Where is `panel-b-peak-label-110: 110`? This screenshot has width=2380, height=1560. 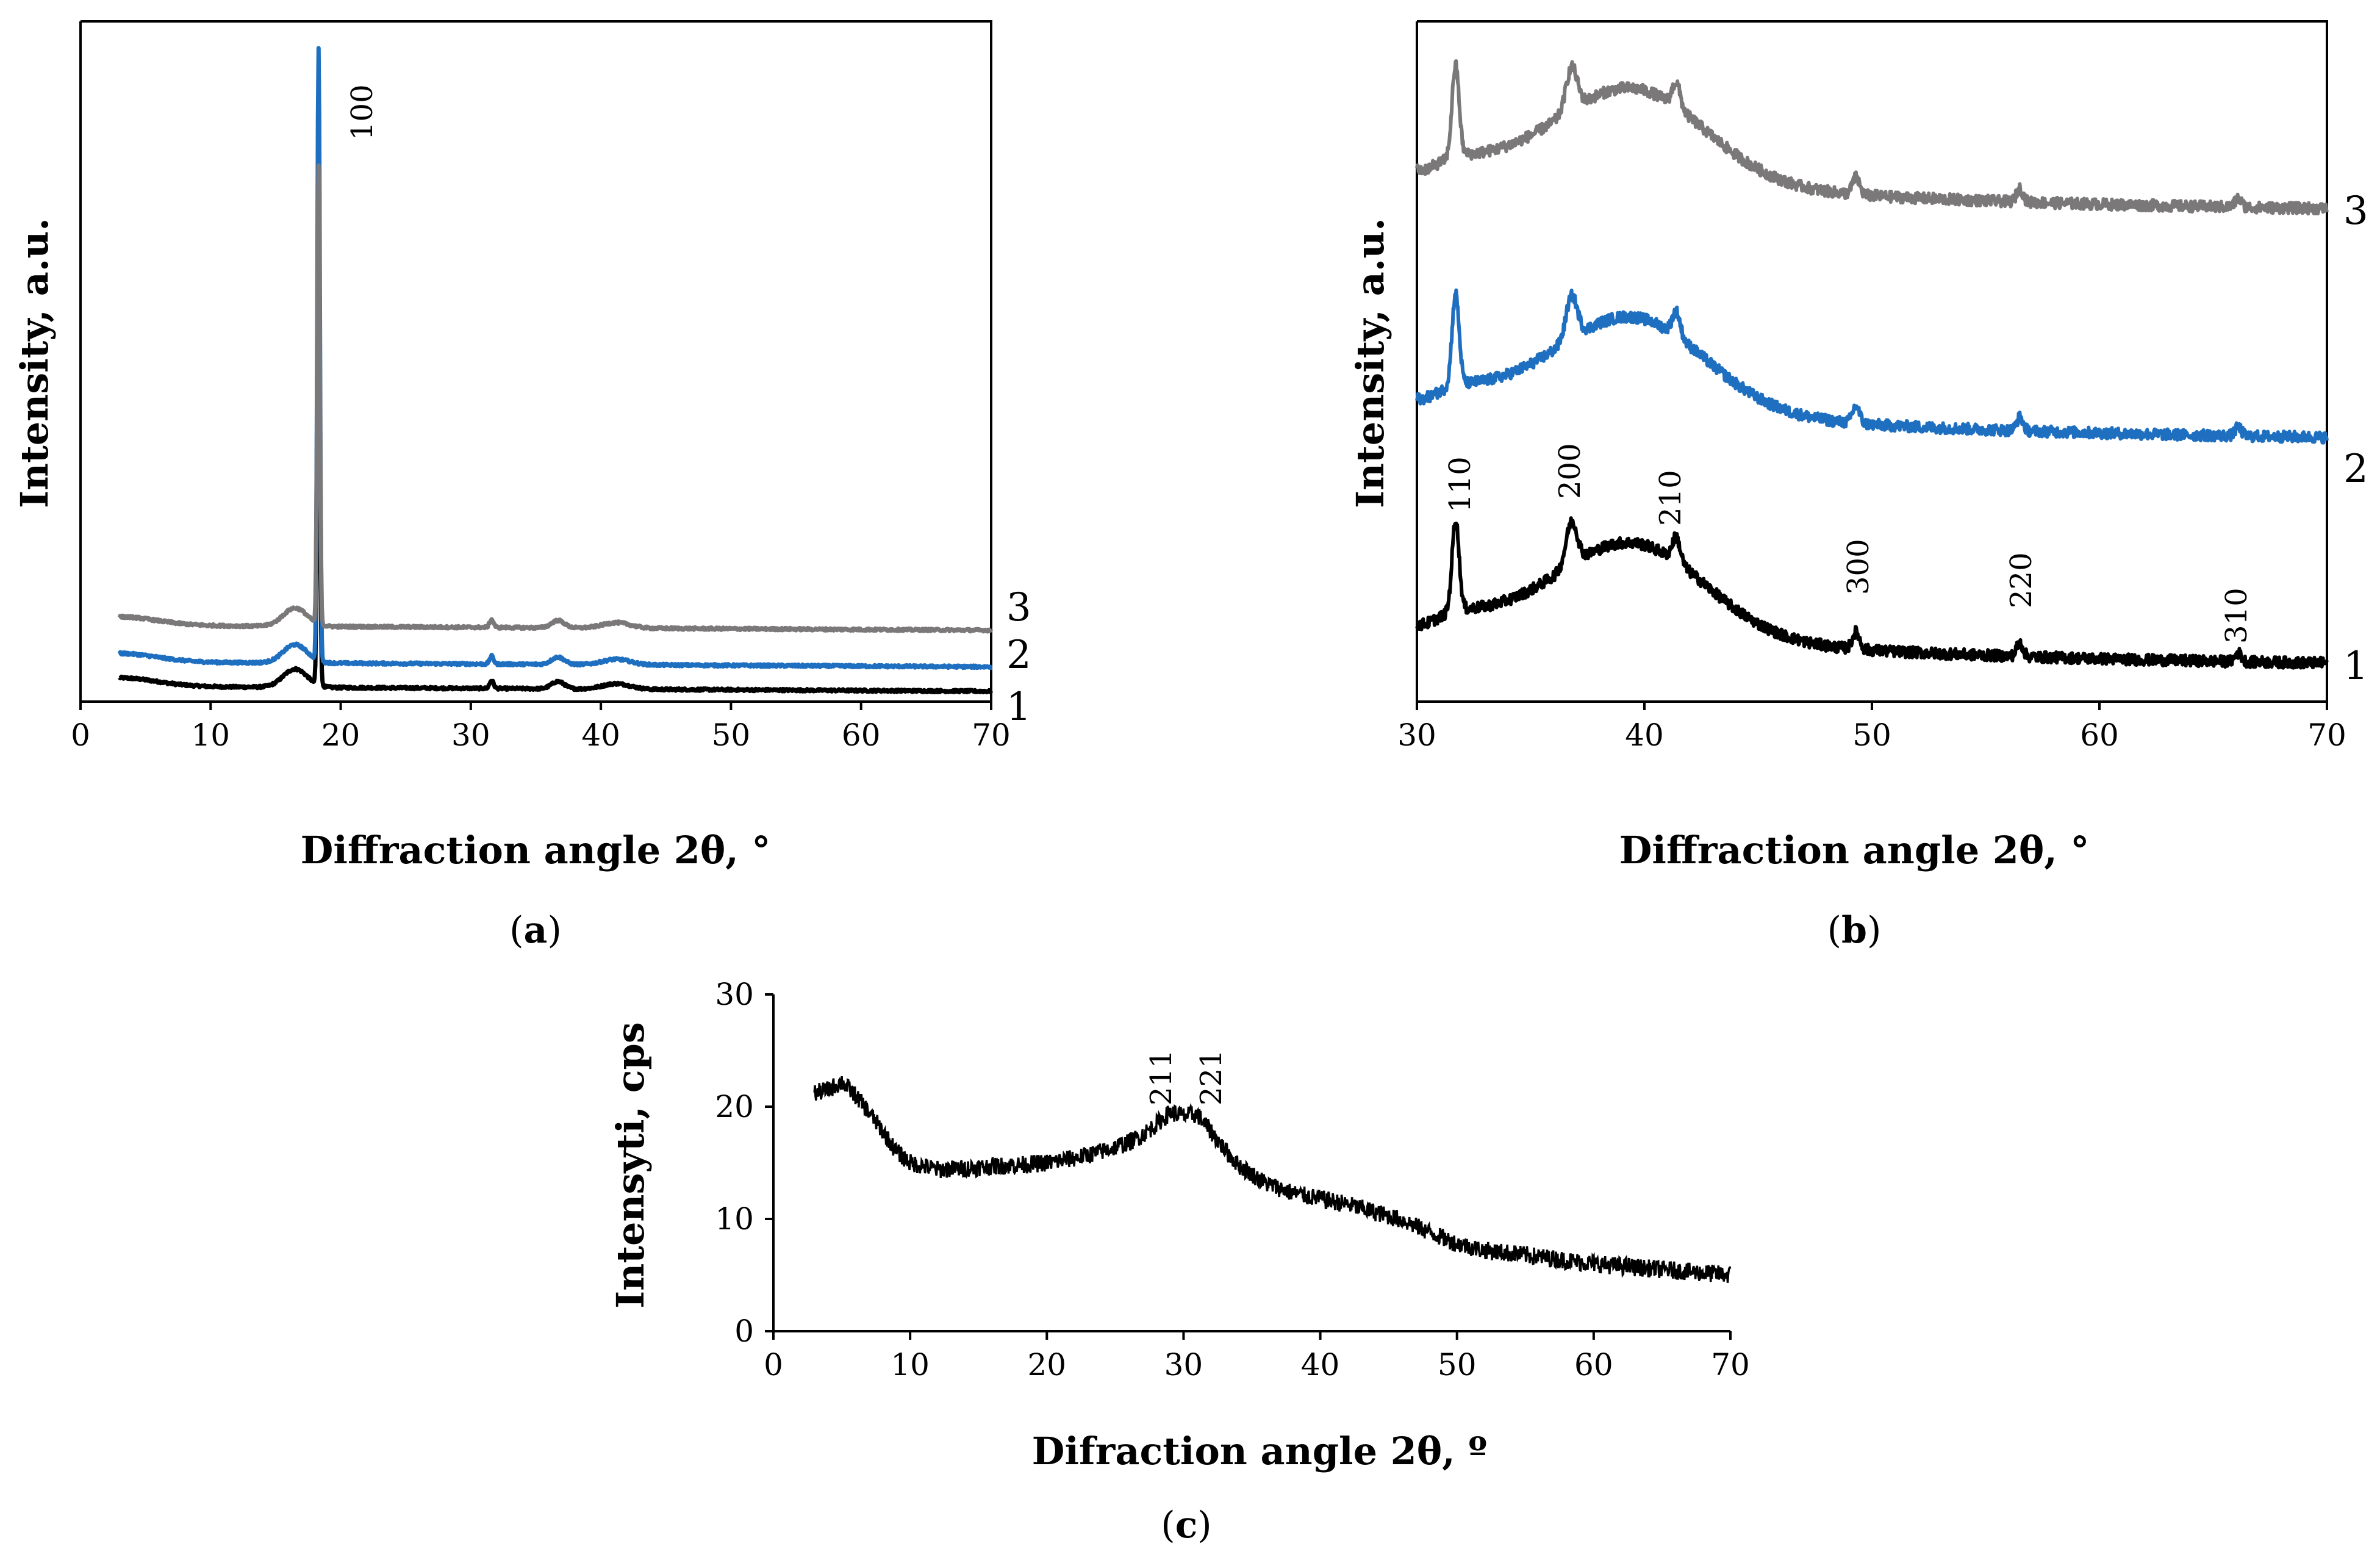 panel-b-peak-label-110: 110 is located at coordinates (1460, 484).